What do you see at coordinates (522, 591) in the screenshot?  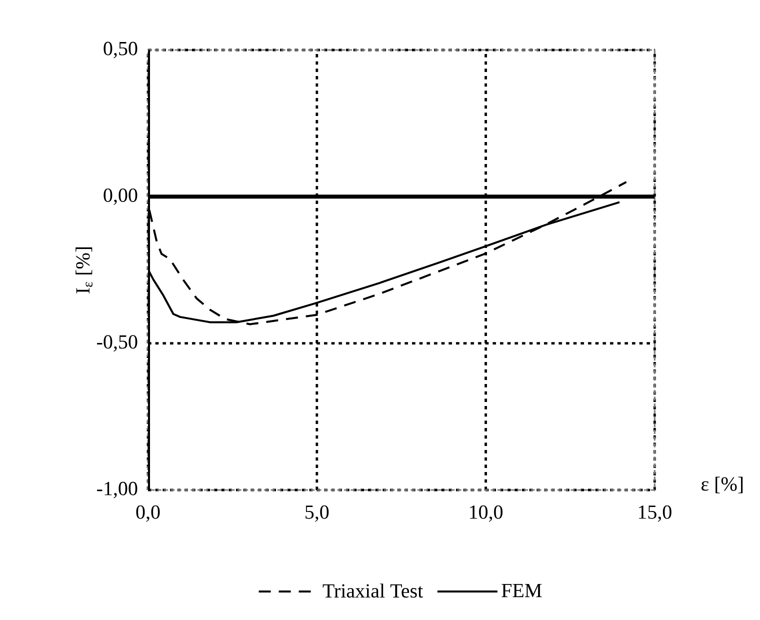 I see `legend-label: FEM` at bounding box center [522, 591].